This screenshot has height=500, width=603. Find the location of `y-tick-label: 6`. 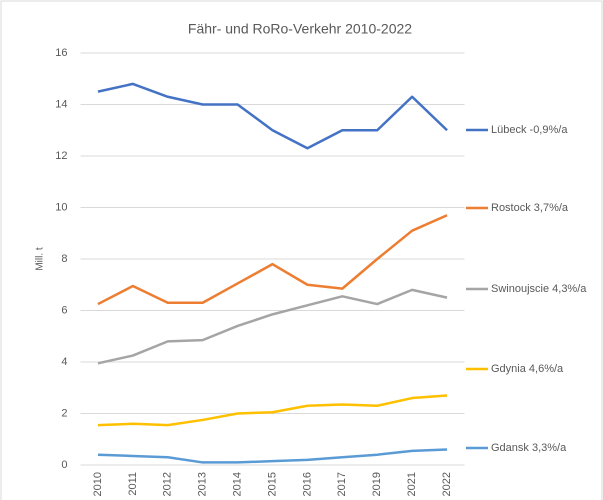

y-tick-label: 6 is located at coordinates (64, 310).